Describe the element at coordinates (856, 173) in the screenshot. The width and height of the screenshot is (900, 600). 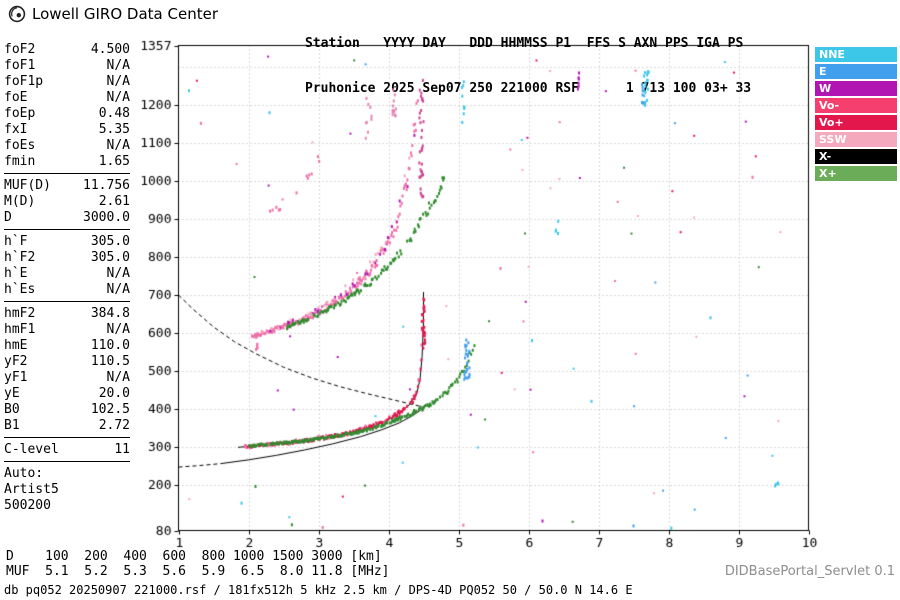
I see `legend-item-x: X+` at that location.